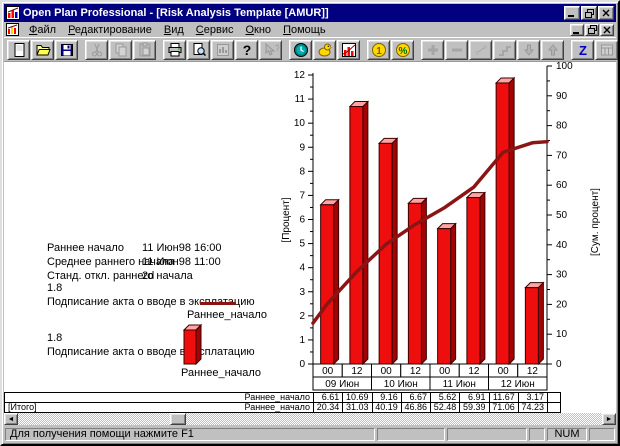  I want to click on stat-label: Среднее раннего начала, so click(111, 262).